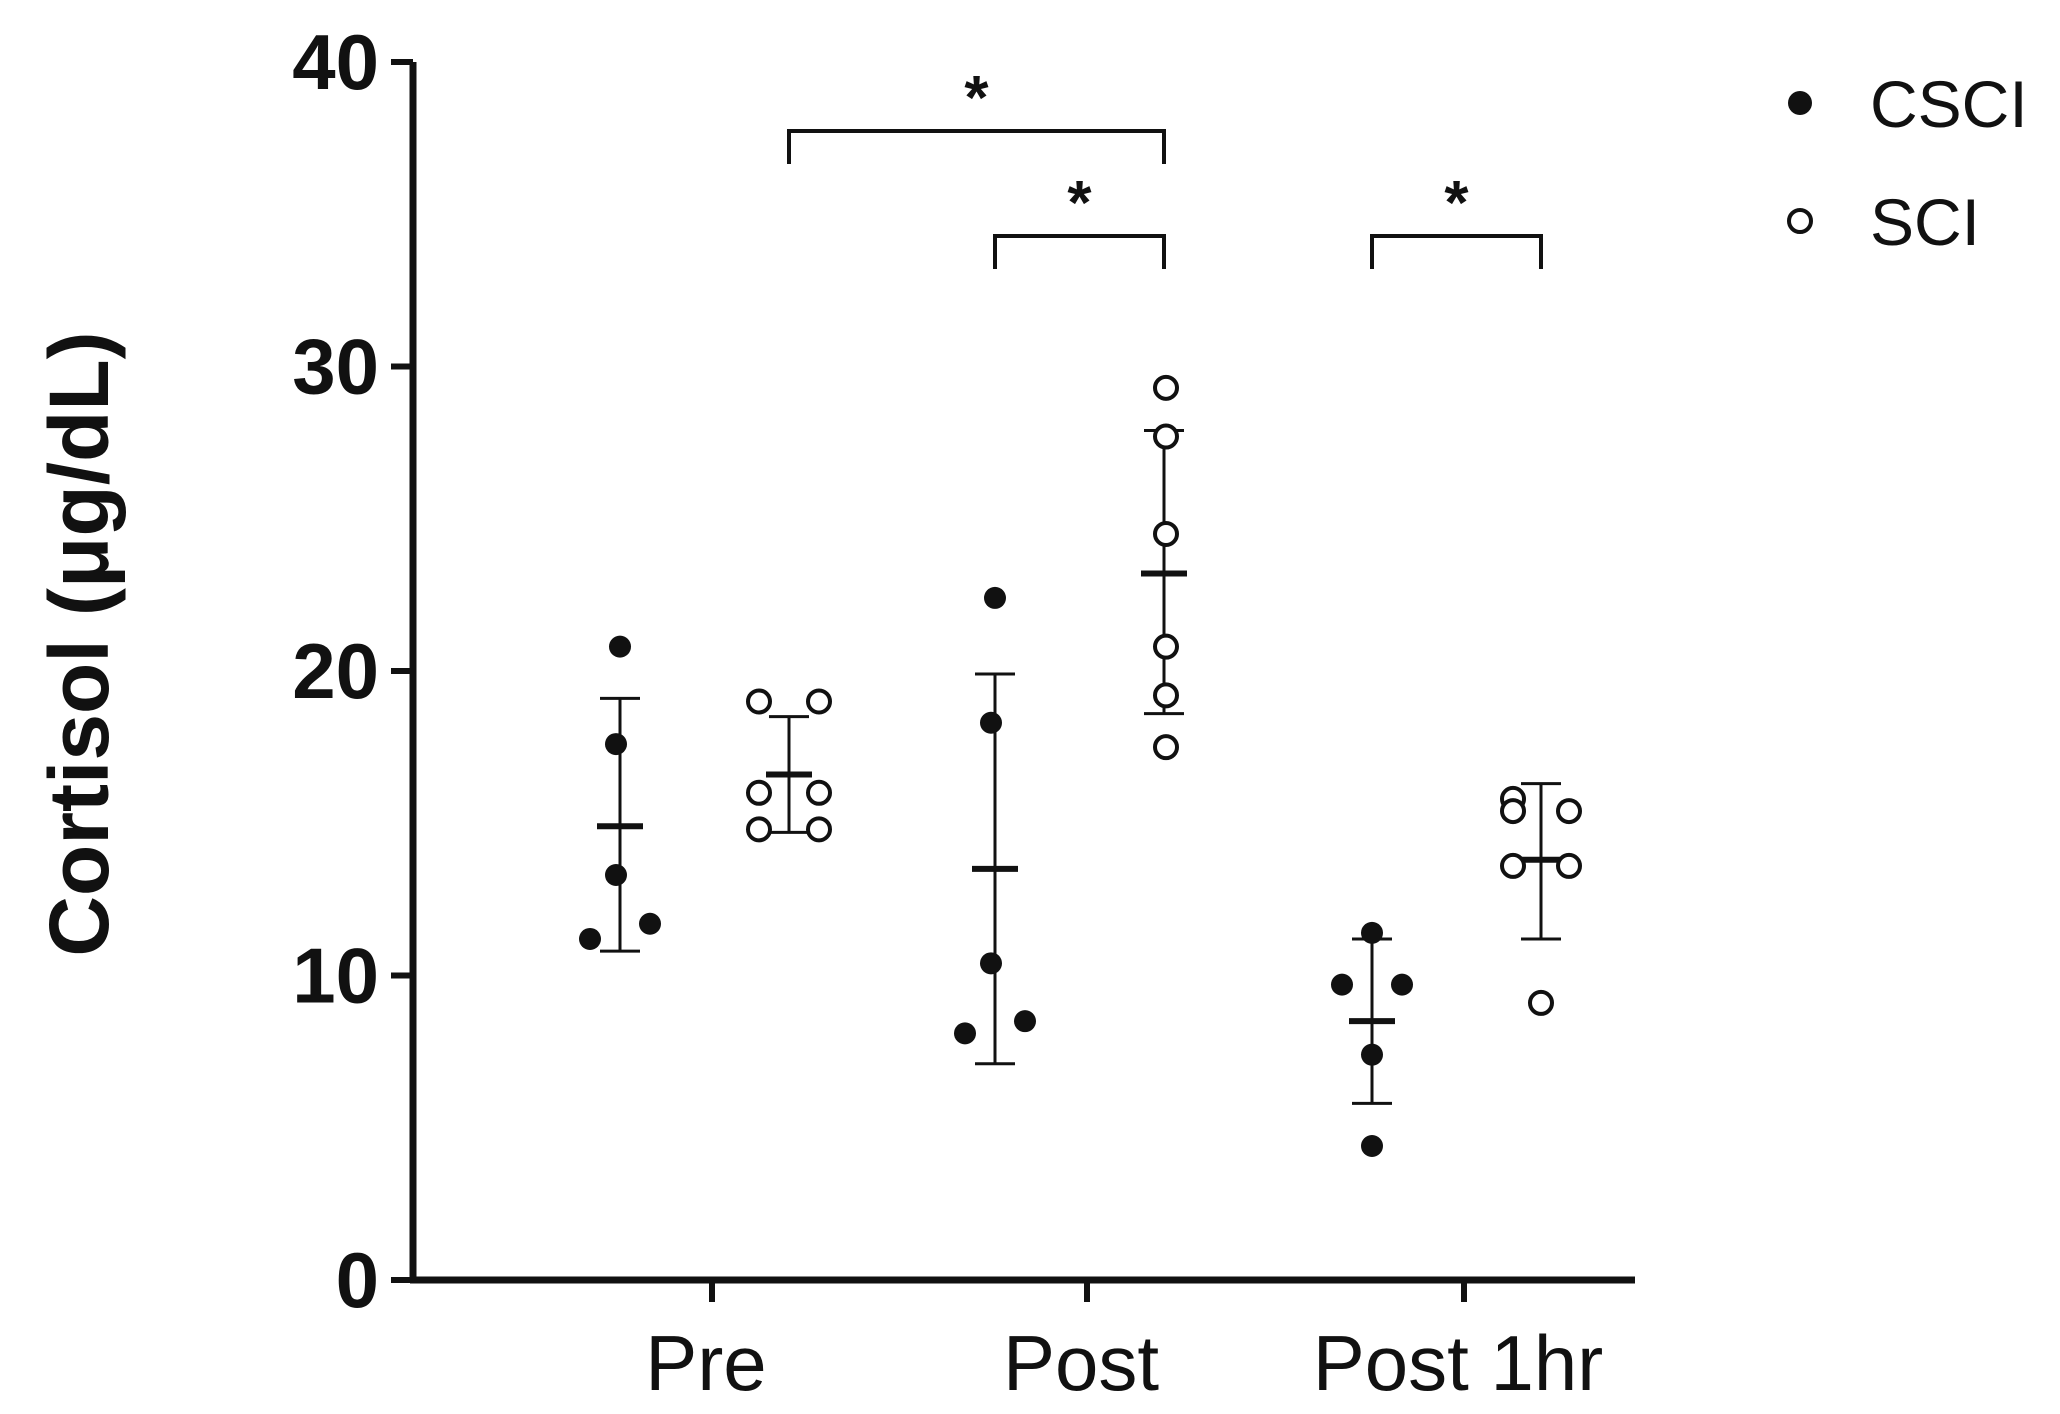 This screenshot has width=2060, height=1414. Describe the element at coordinates (335, 671) in the screenshot. I see `y-tick-label: 20` at that location.